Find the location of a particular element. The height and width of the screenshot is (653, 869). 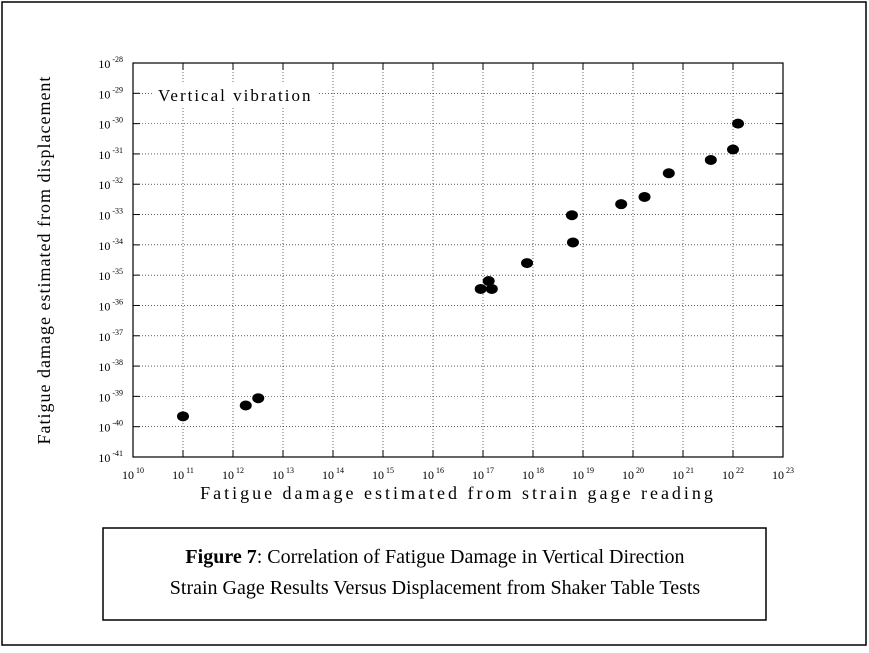

tick-label: 10 -40 is located at coordinates (110, 427).